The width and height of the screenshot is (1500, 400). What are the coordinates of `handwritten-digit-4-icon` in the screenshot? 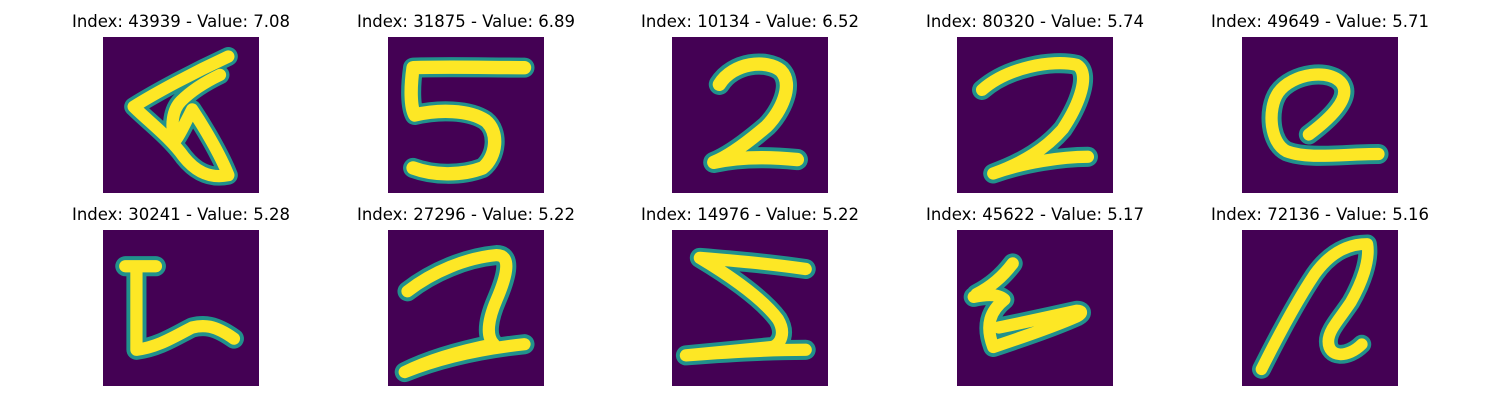 It's located at (181, 115).